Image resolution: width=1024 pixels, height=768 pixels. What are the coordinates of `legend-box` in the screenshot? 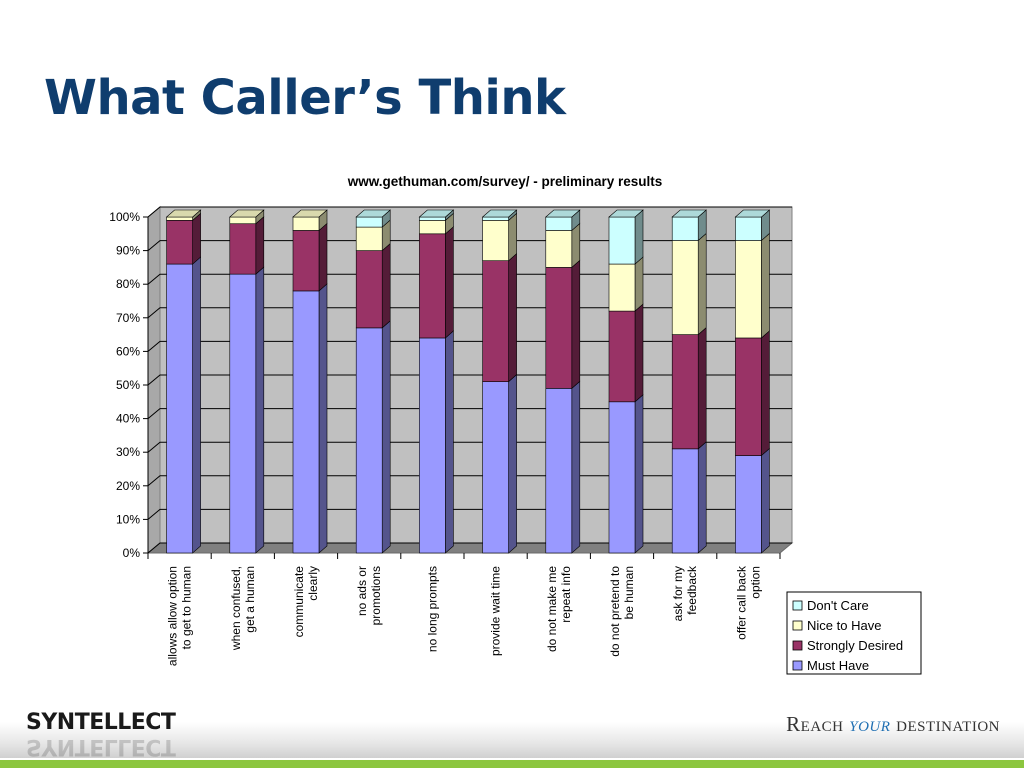 It's located at (854, 633).